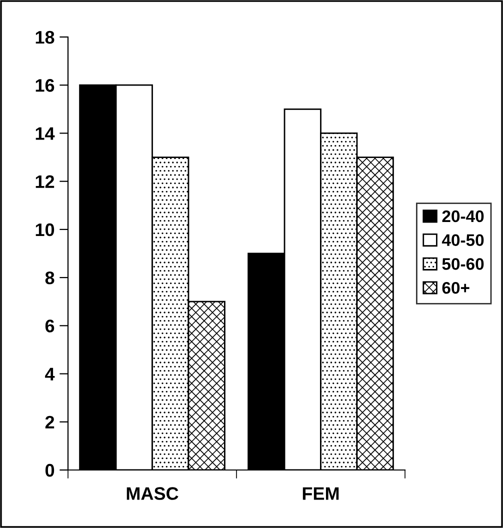 The width and height of the screenshot is (503, 528). I want to click on y-tick-label: 2, so click(49, 422).